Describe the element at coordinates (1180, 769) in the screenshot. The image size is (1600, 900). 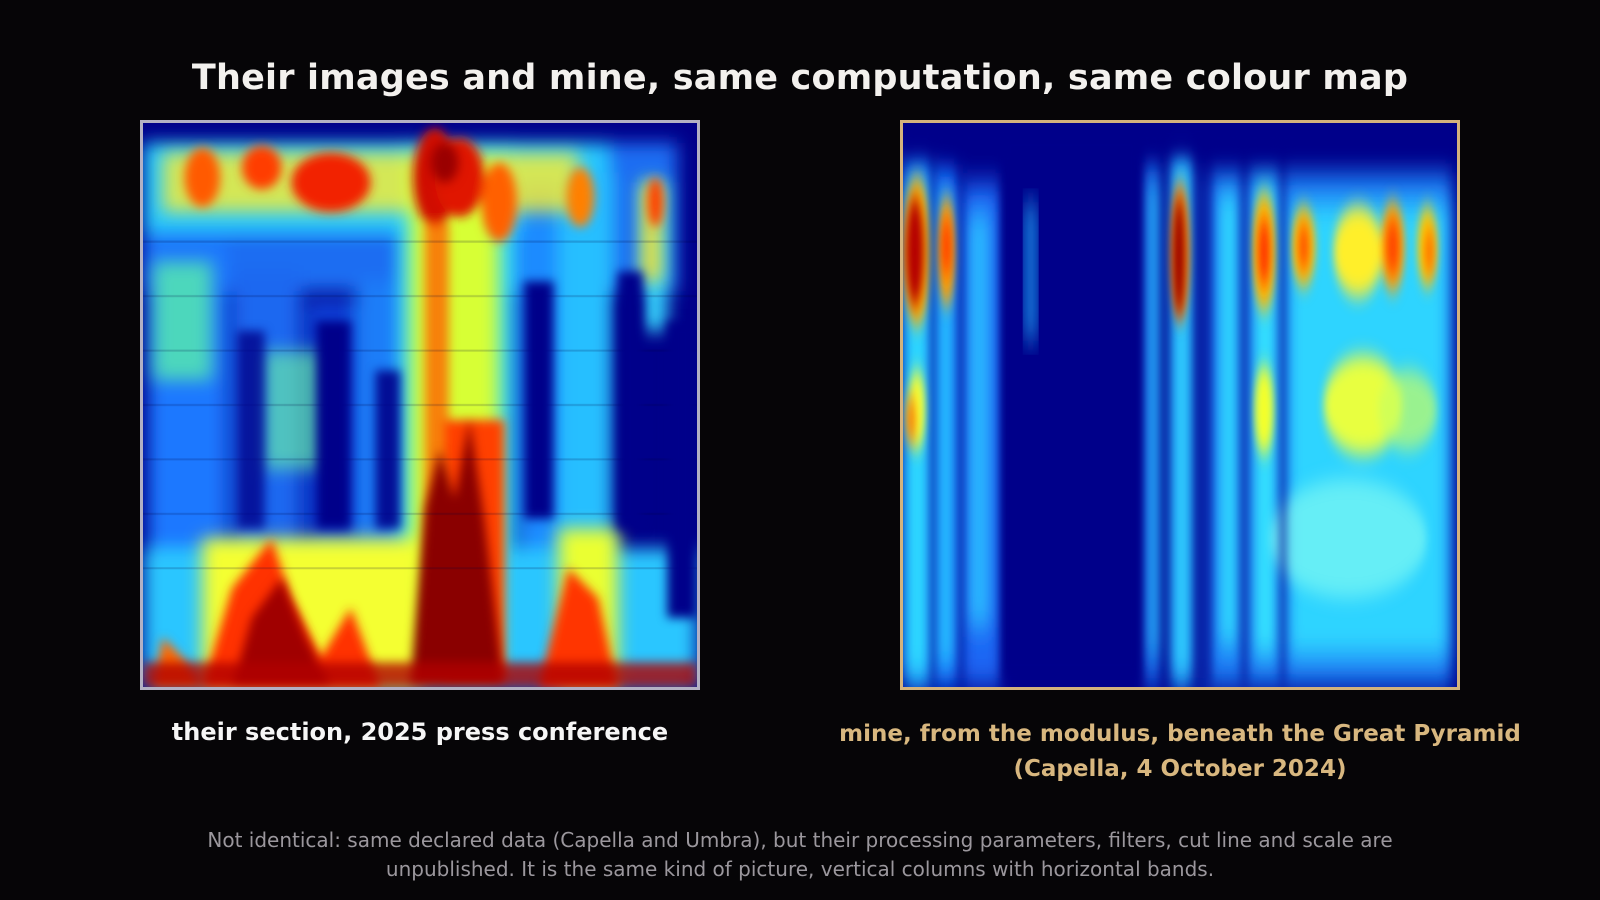
I see `right-caption-line2: (Capella, 4 October 2024)` at that location.